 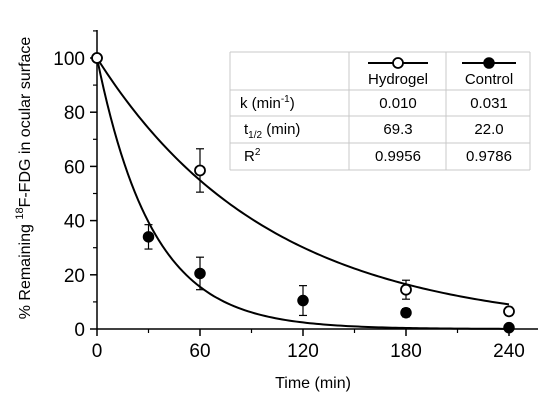 I want to click on y-tick-label: 20, so click(x=74, y=276).